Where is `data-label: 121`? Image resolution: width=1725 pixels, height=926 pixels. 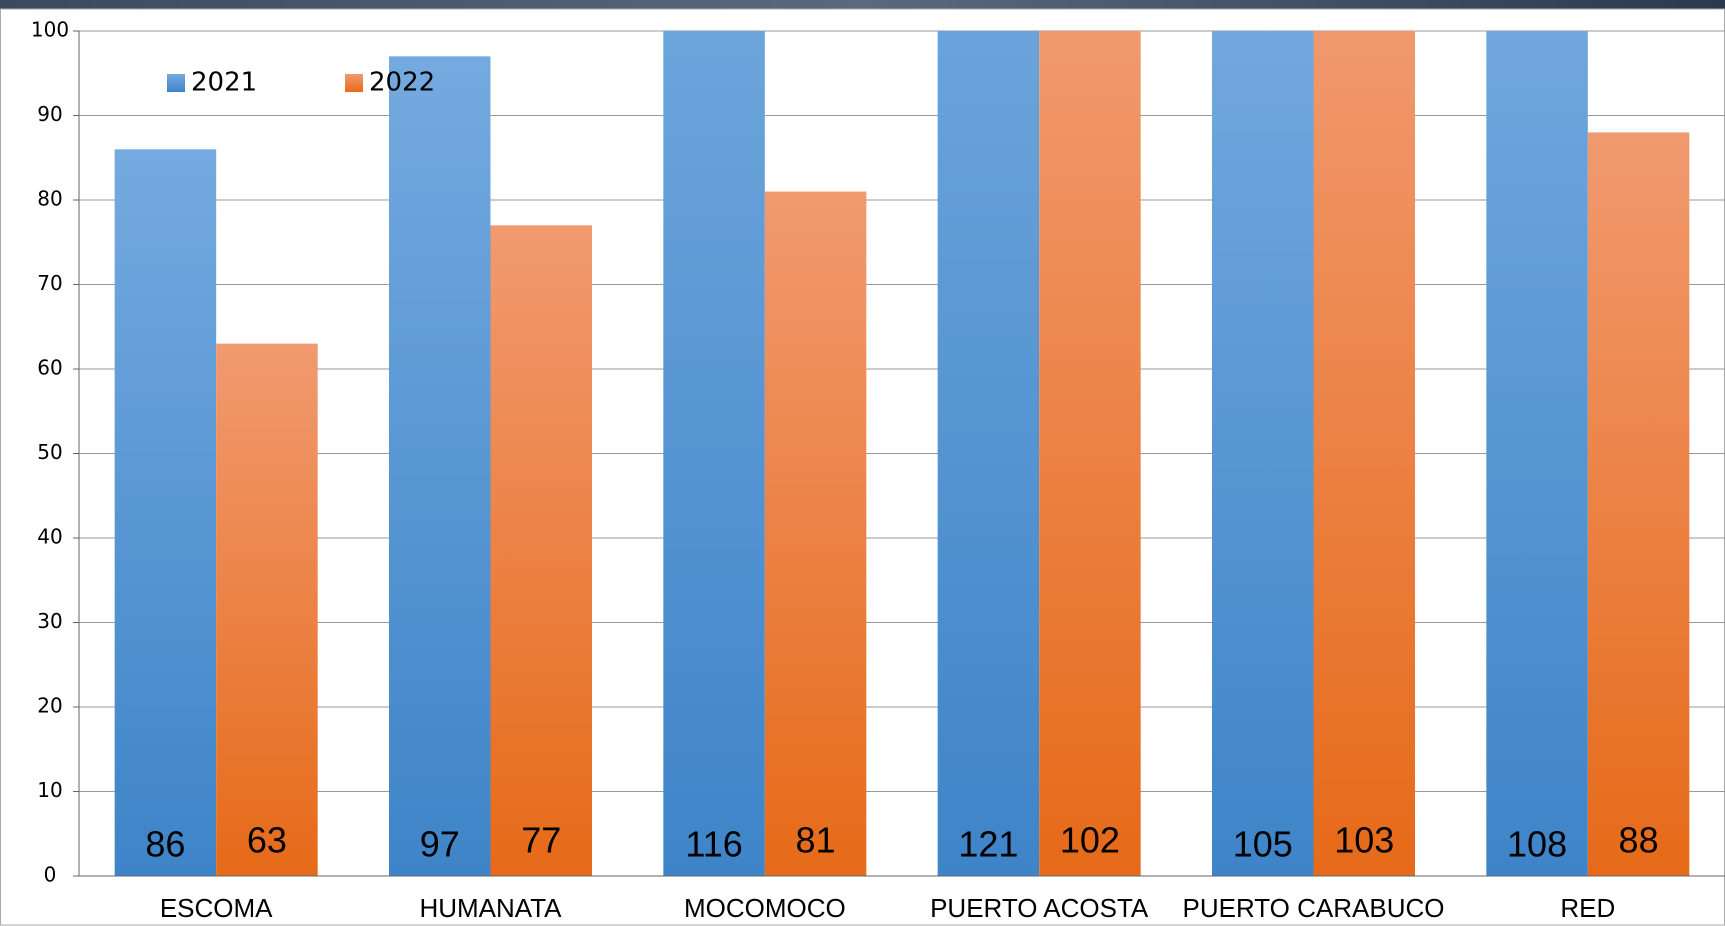 data-label: 121 is located at coordinates (988, 844).